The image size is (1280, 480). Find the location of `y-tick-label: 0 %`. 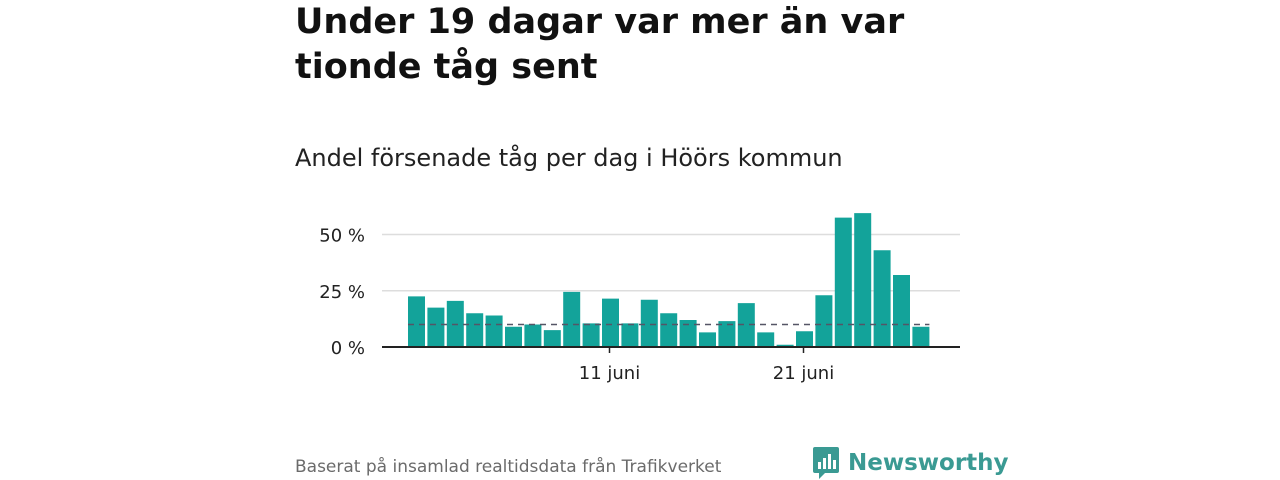

y-tick-label: 0 % is located at coordinates (348, 348).